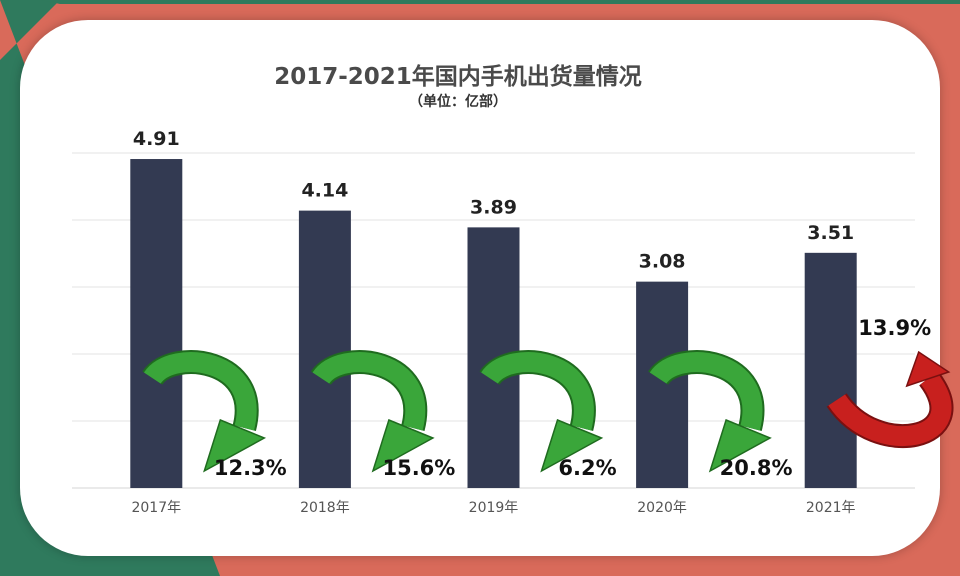  What do you see at coordinates (325, 508) in the screenshot?
I see `category-label: 2018年` at bounding box center [325, 508].